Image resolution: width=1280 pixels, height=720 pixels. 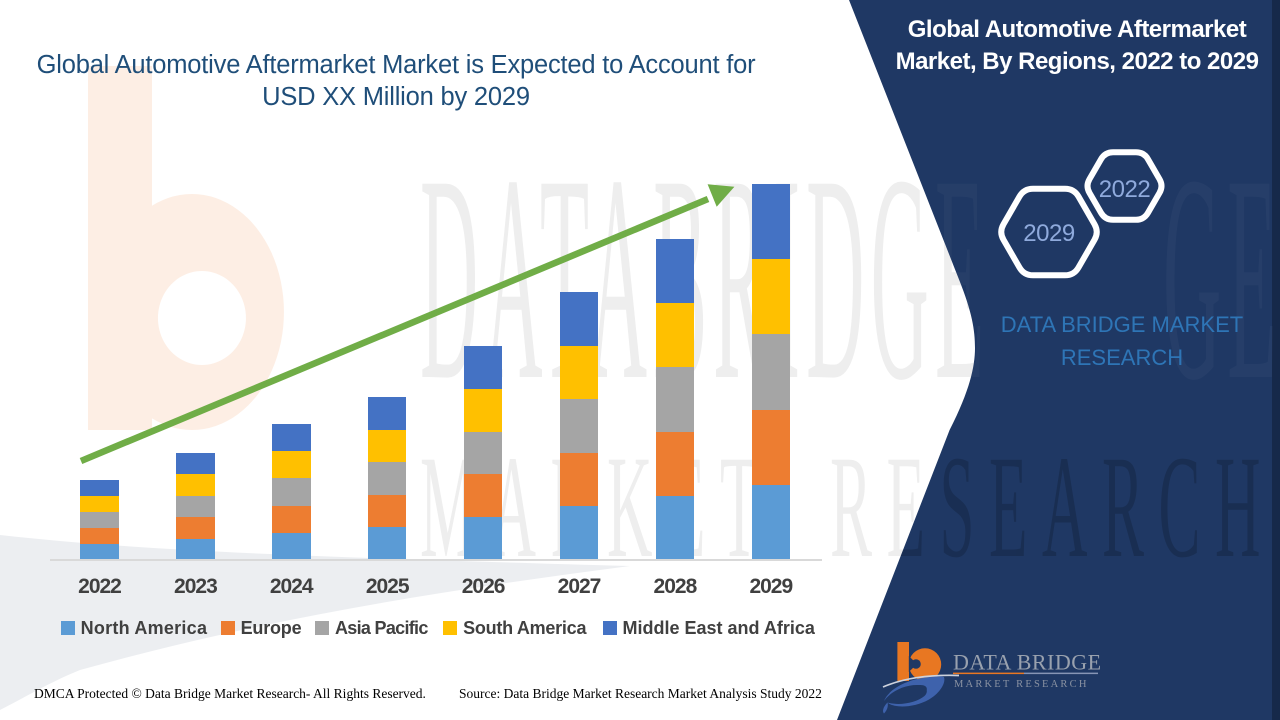 What do you see at coordinates (1027, 662) in the screenshot?
I see `svg-text: DATA BRIDGE` at bounding box center [1027, 662].